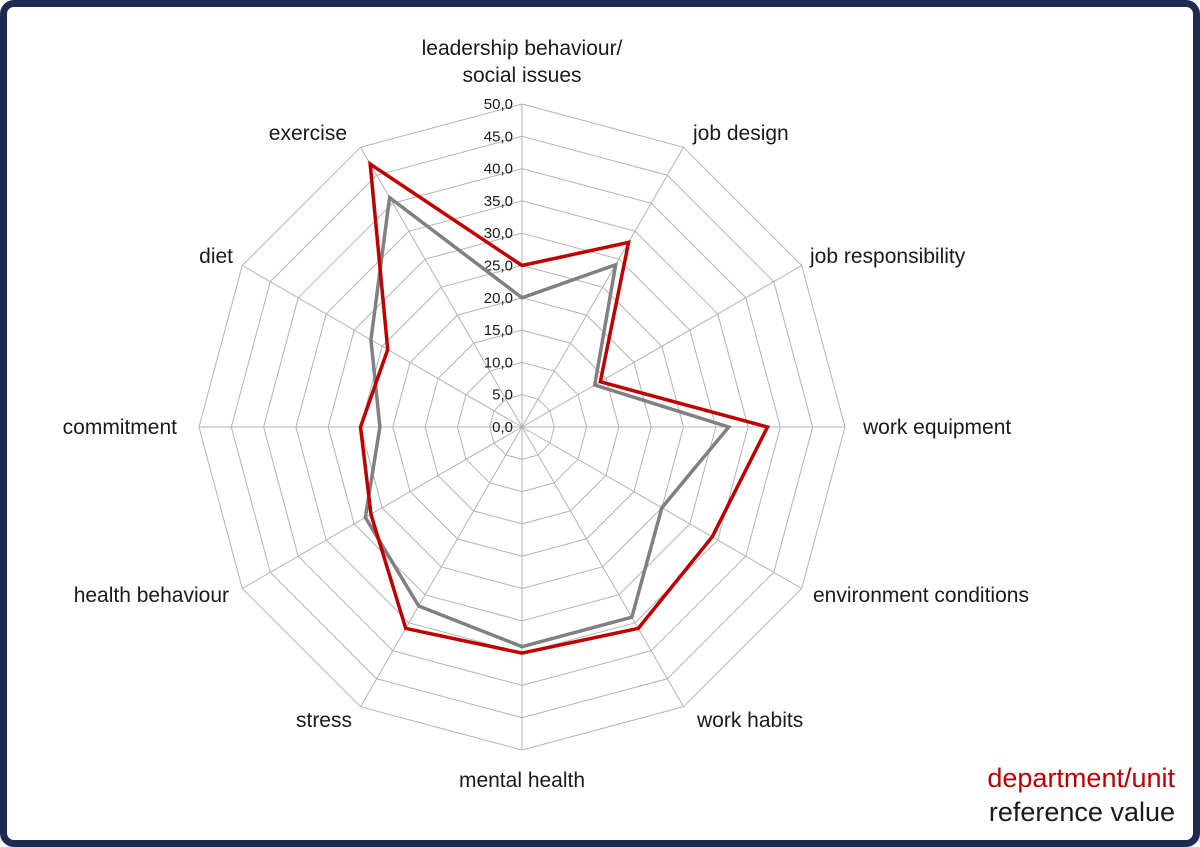 This screenshot has width=1200, height=847. Describe the element at coordinates (1081, 812) in the screenshot. I see `legend-item-reference-value: reference value` at that location.